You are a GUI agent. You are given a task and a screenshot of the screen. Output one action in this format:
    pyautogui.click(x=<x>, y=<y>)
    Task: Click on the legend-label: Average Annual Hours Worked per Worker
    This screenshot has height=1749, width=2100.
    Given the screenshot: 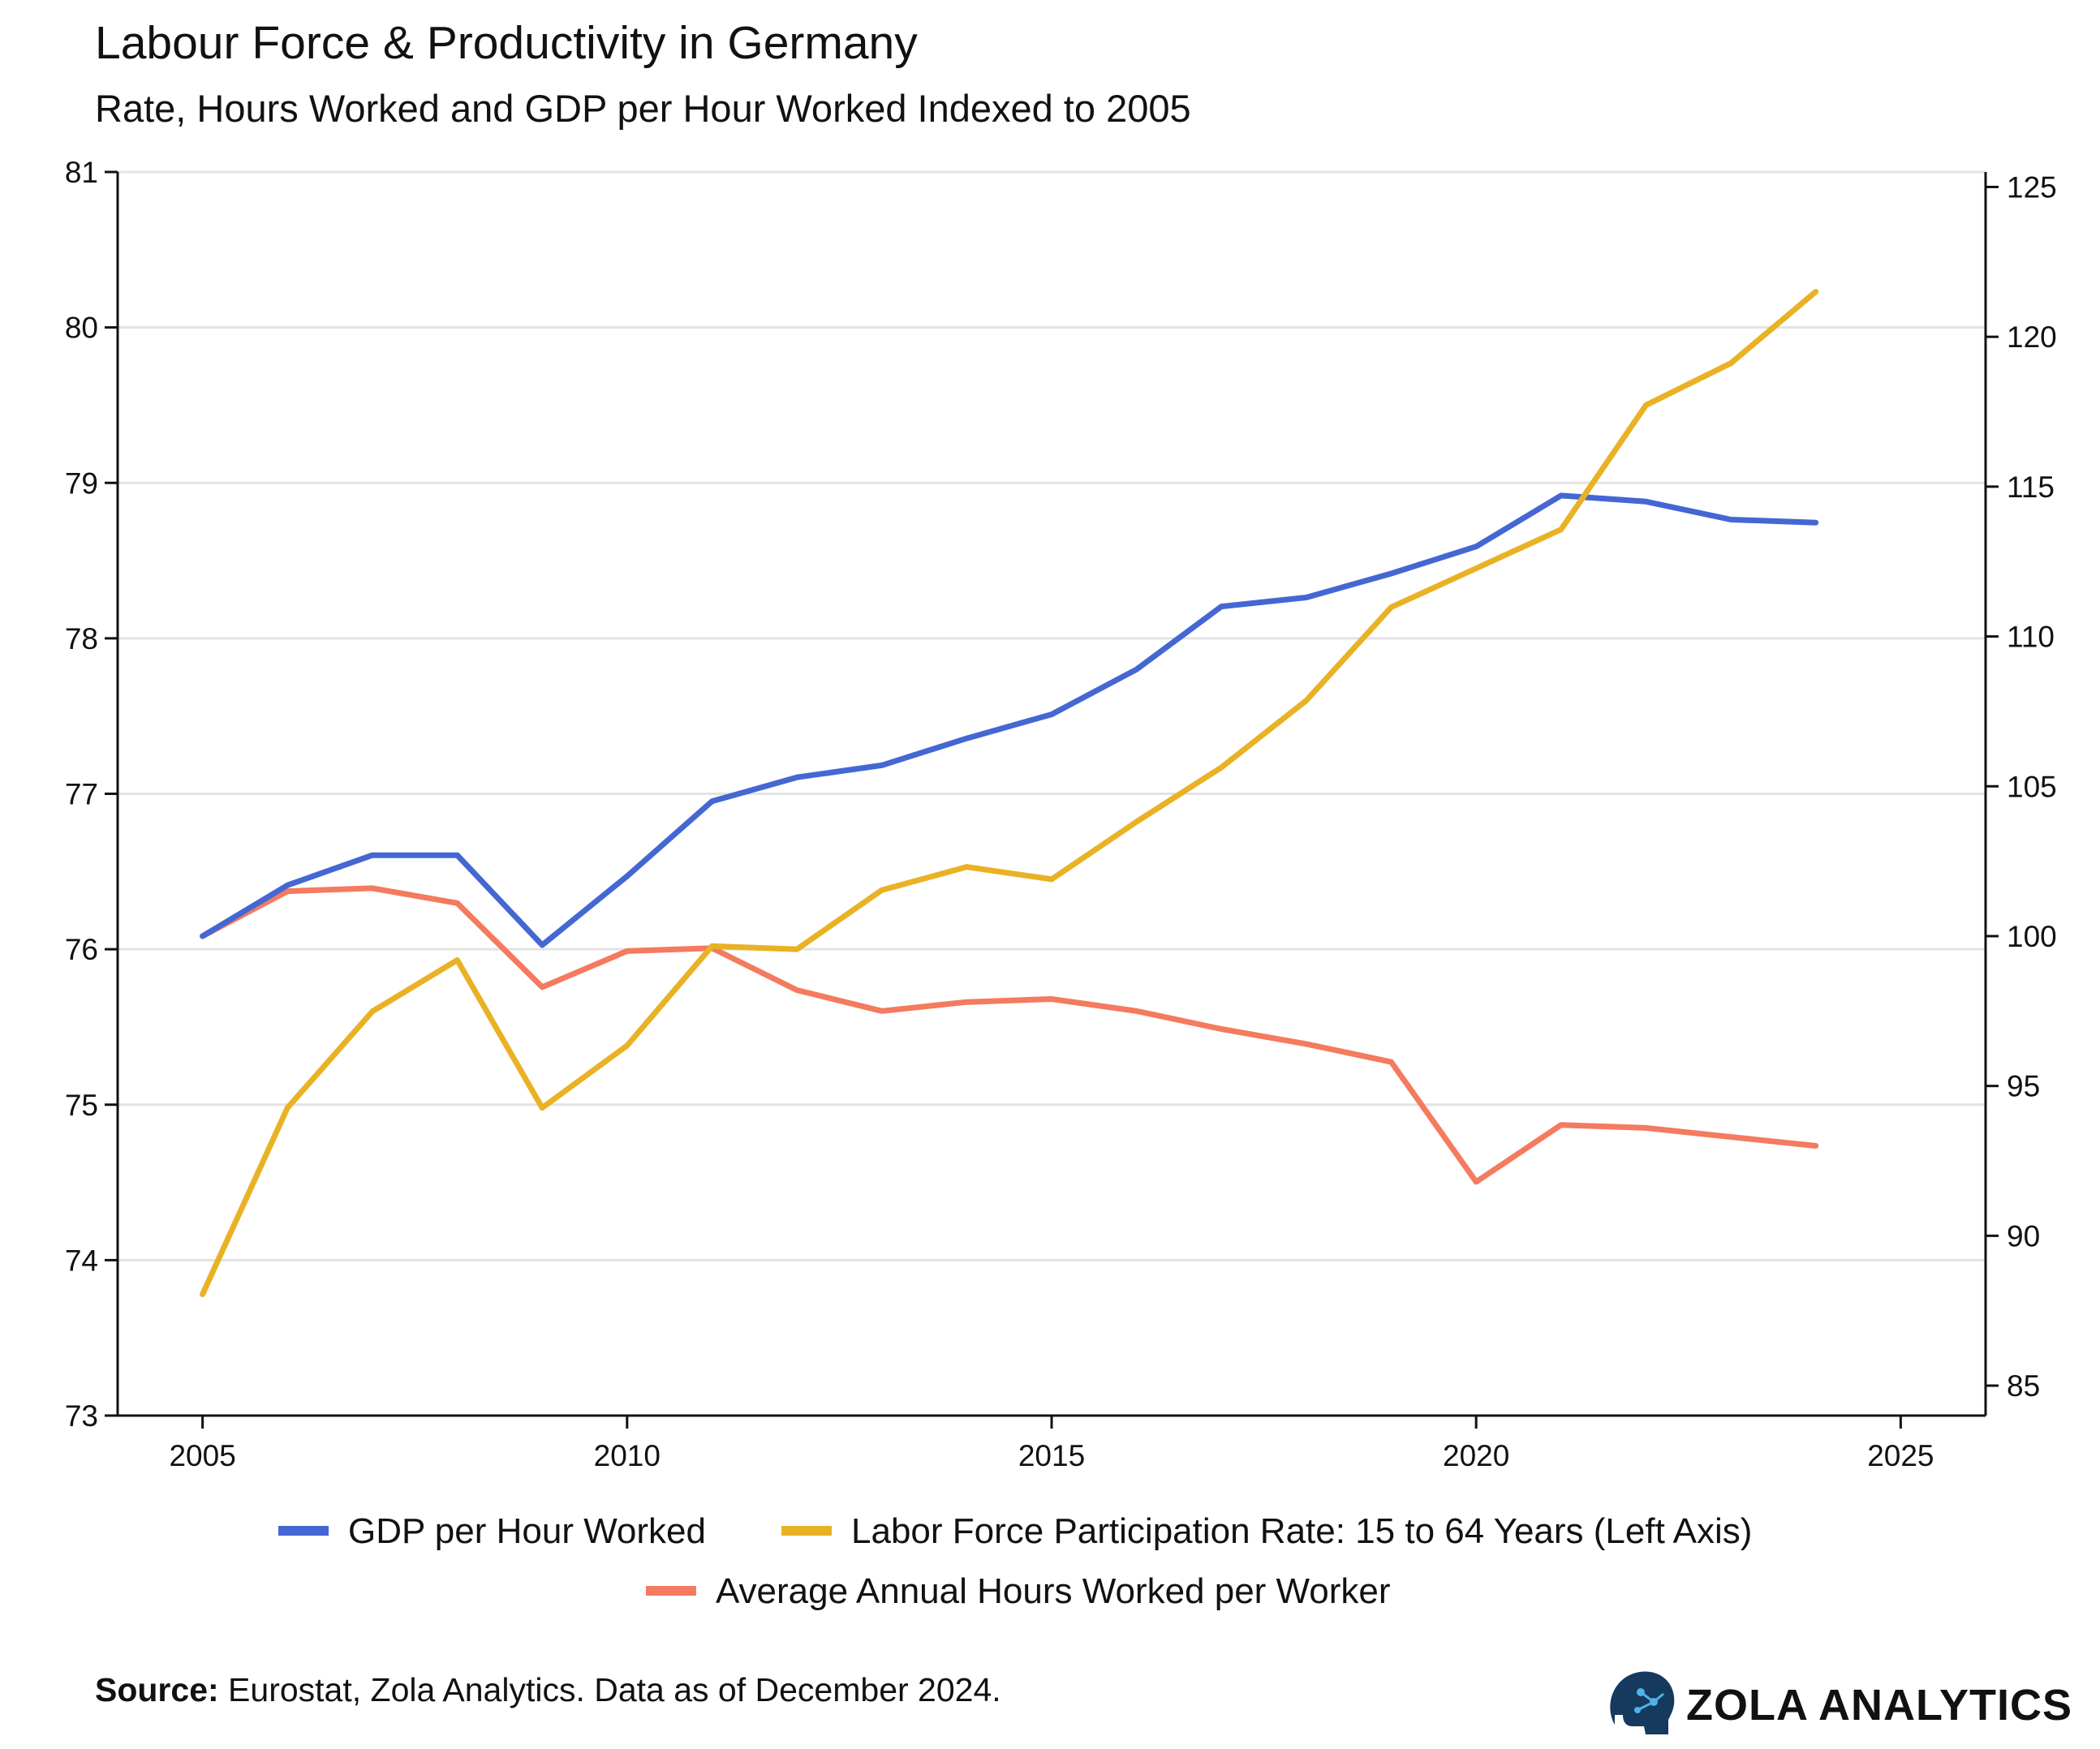 What is the action you would take?
    pyautogui.click(x=1053, y=1591)
    